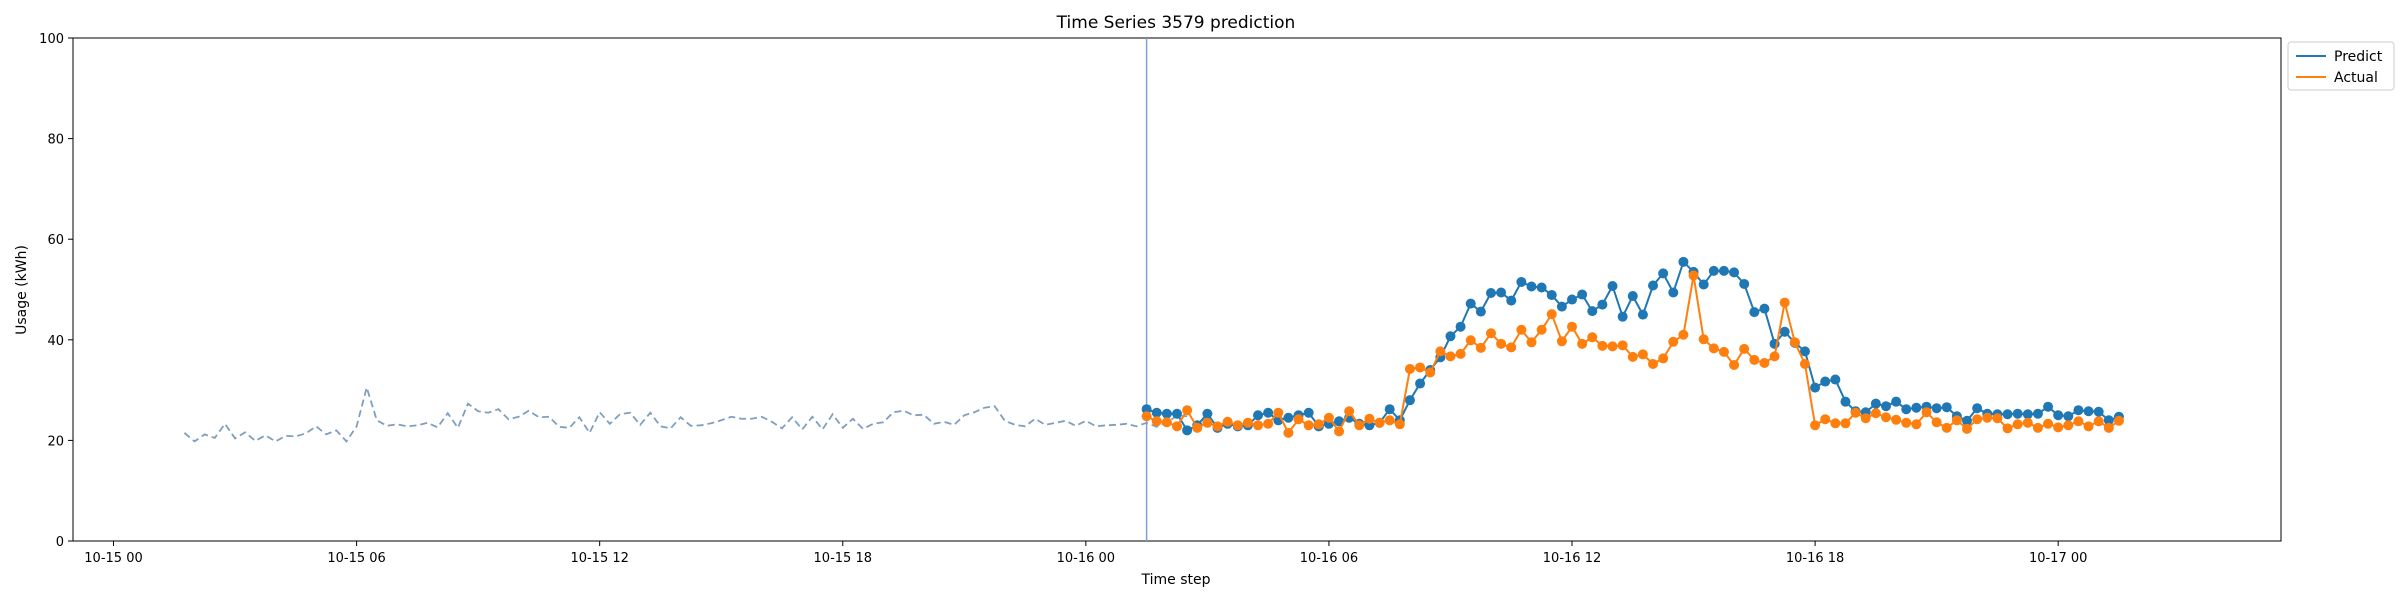 The width and height of the screenshot is (2400, 600). Describe the element at coordinates (1176, 23) in the screenshot. I see `chart-title: Time Series 3579 prediction` at that location.